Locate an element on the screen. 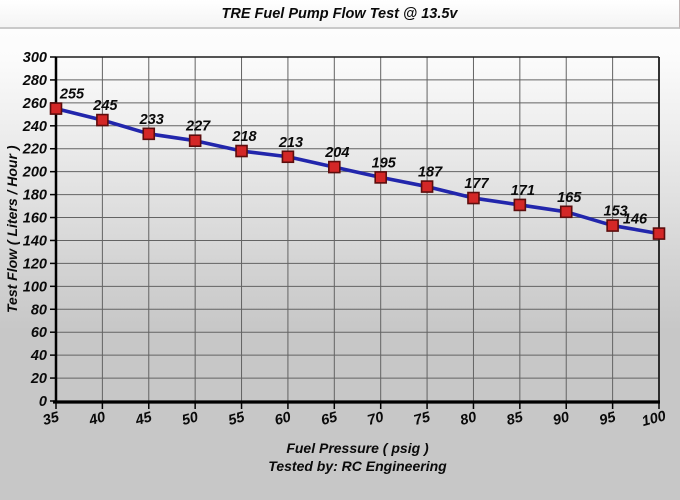 This screenshot has height=500, width=680. y-tick-label: 140 is located at coordinates (35, 241).